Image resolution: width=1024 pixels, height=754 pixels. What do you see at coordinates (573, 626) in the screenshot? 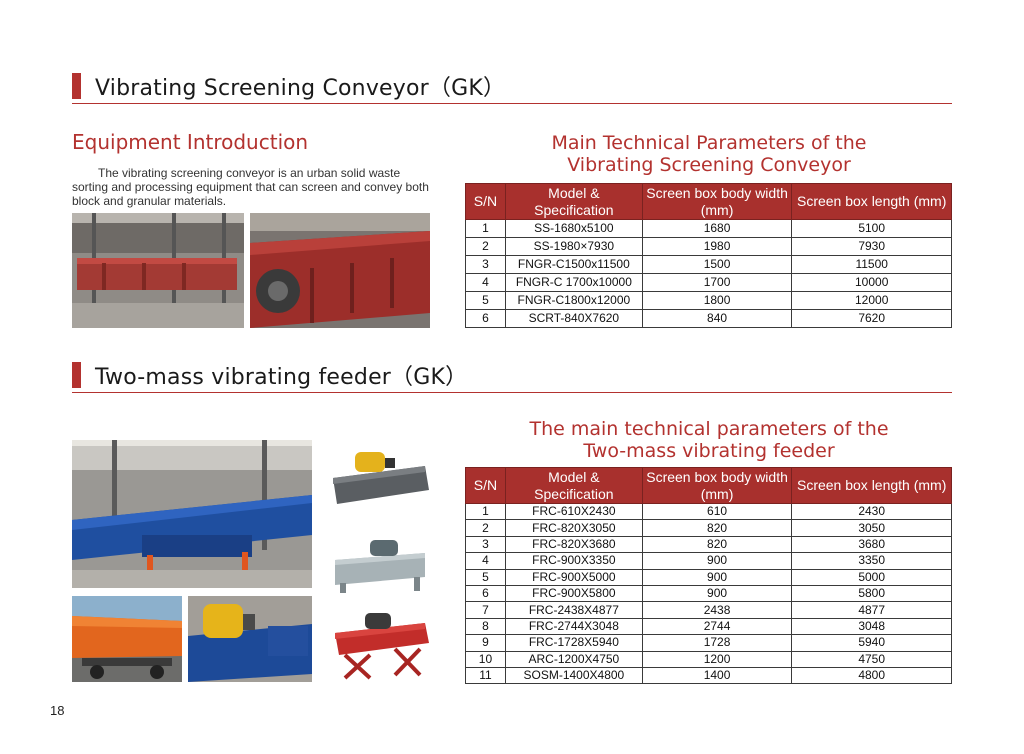
I see `cell-model: FRC-2744X3048` at bounding box center [573, 626].